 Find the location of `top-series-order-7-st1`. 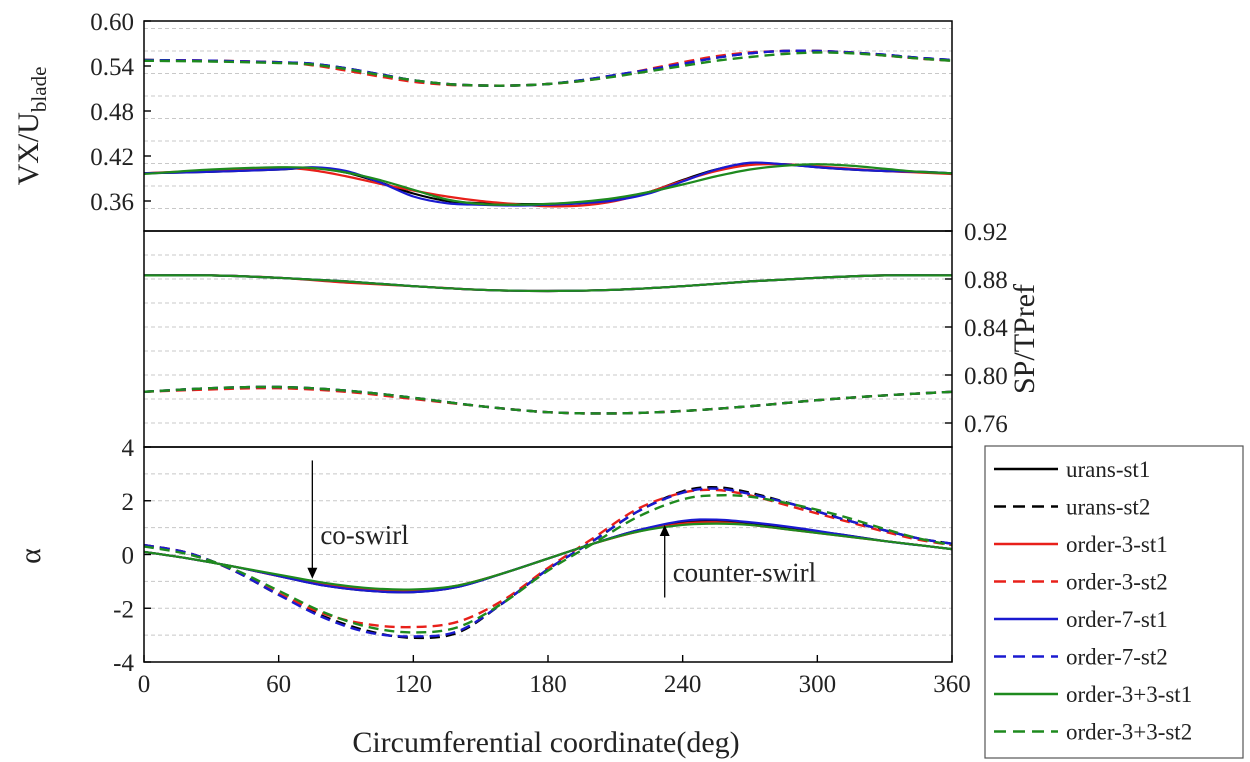

top-series-order-7-st1 is located at coordinates (548, 184).